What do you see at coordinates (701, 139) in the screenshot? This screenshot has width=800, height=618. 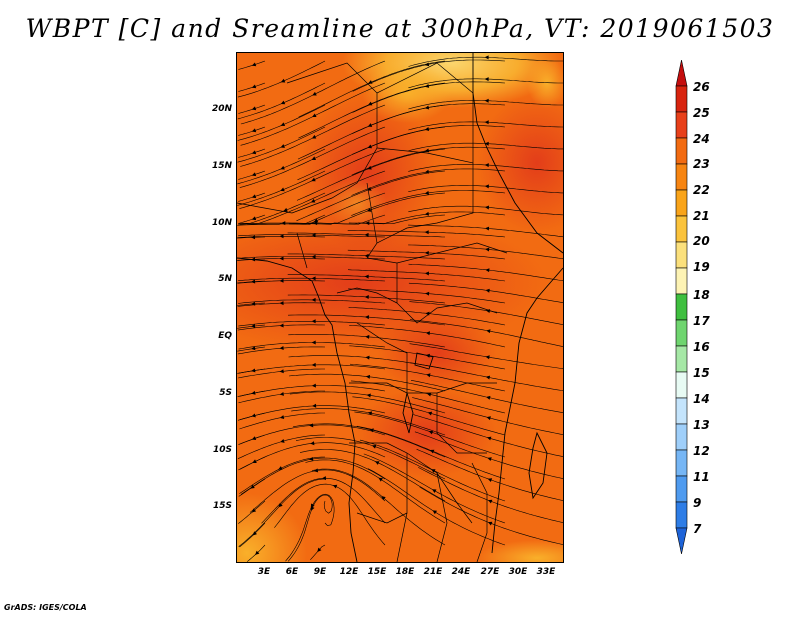 I see `colorbar-label: 24` at bounding box center [701, 139].